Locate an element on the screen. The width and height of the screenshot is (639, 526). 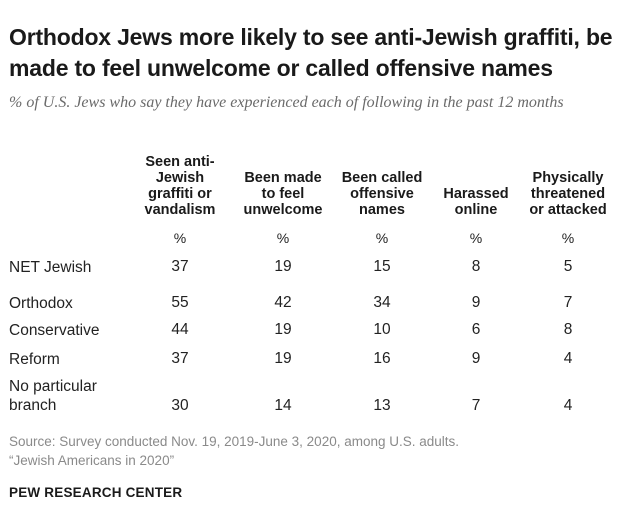
row-label: No particular branch is located at coordinates (53, 396).